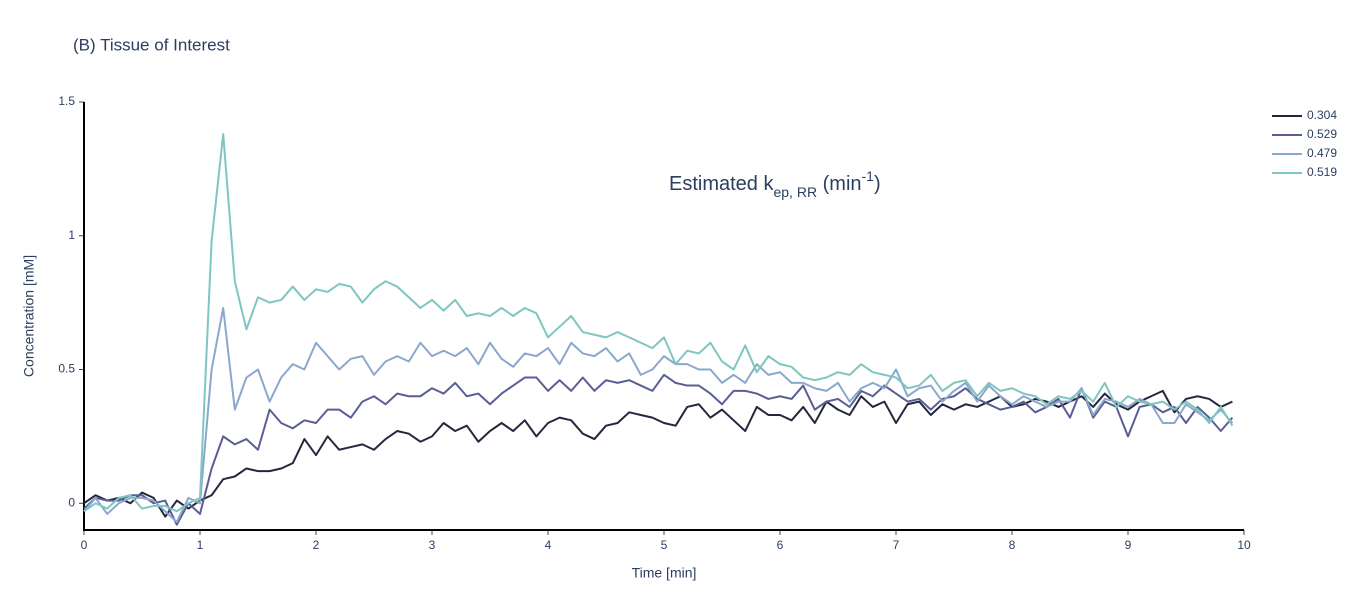 This screenshot has width=1363, height=610. I want to click on x-tick-label: 9, so click(1128, 545).